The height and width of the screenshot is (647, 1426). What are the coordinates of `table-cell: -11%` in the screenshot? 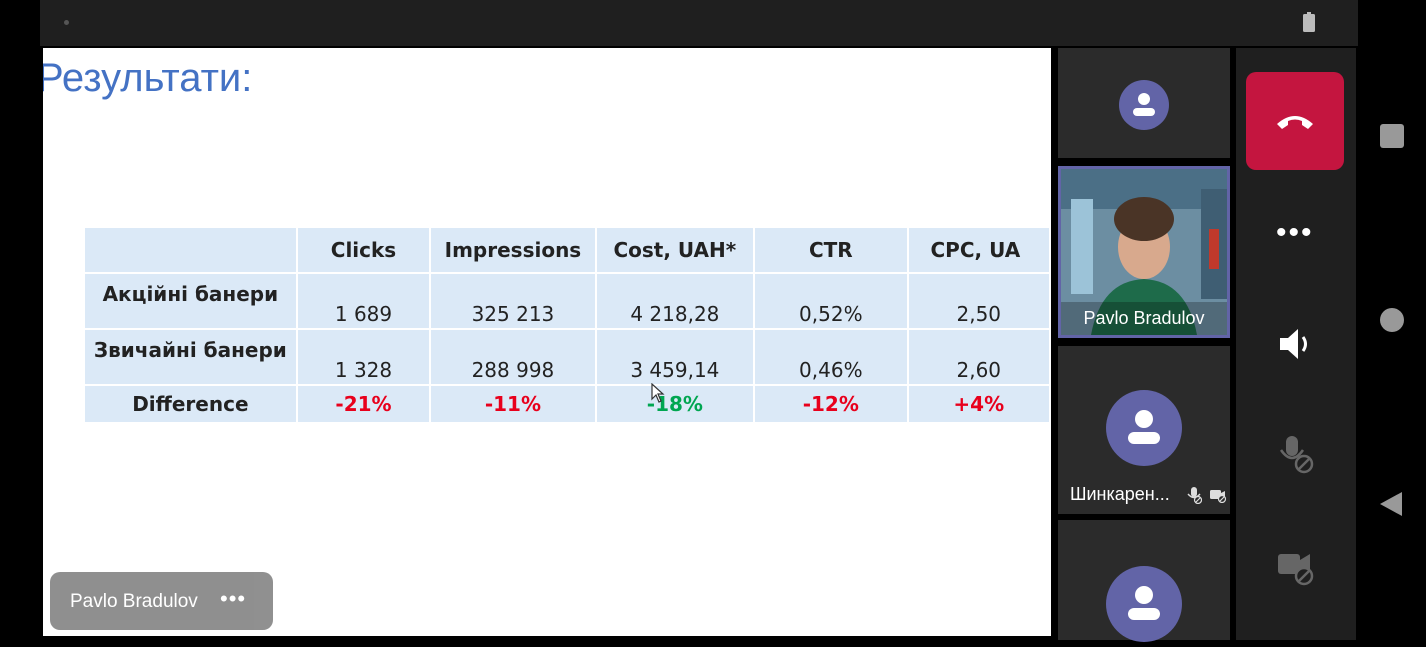 It's located at (513, 404).